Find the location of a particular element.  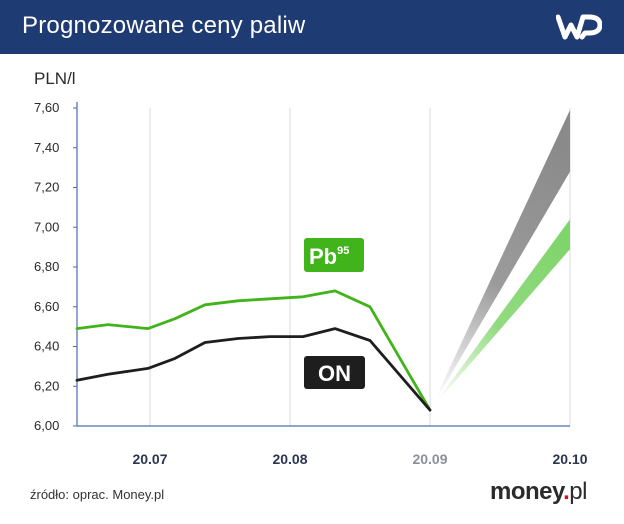

y-tick-label: 6,60 is located at coordinates (46, 306).